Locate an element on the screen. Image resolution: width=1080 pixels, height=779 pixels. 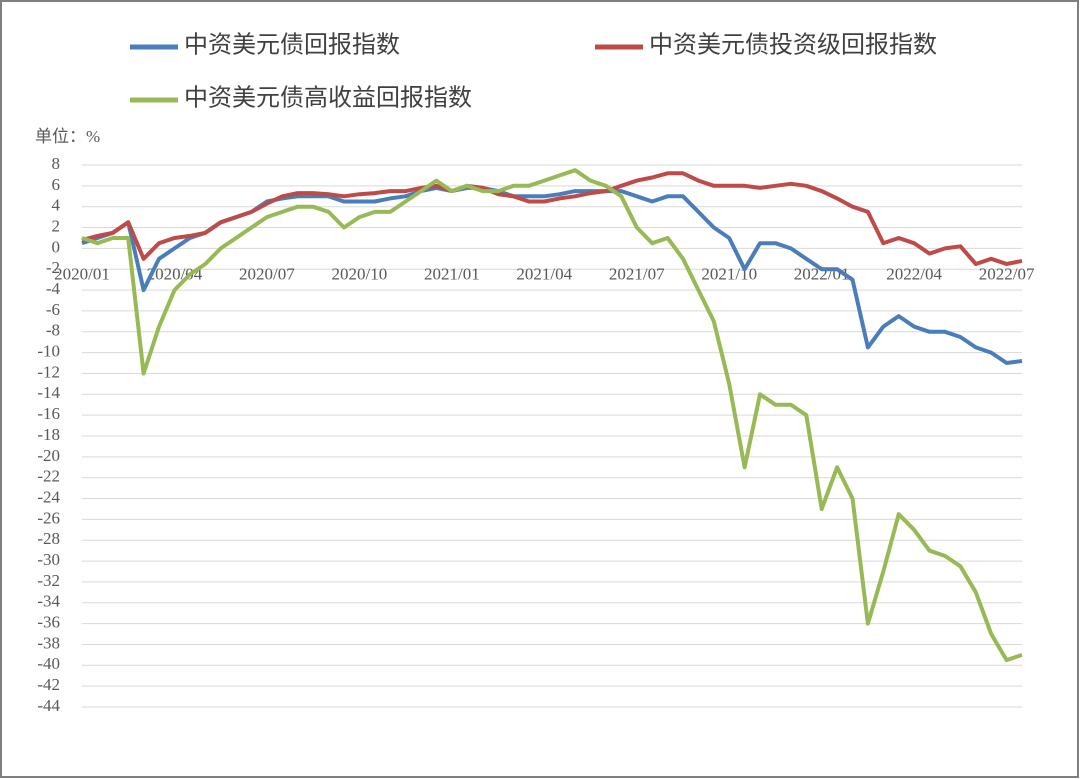
y-tick-label: -36 is located at coordinates (48, 622).